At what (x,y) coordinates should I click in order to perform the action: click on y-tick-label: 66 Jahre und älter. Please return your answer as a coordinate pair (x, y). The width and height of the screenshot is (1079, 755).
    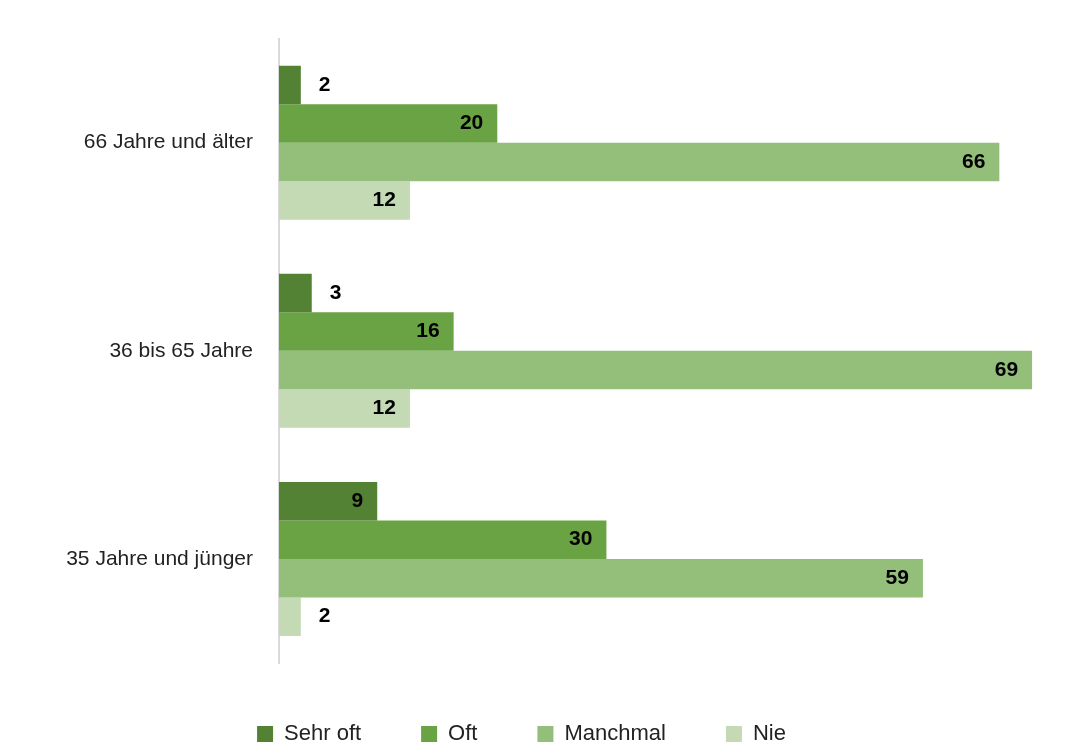
    Looking at the image, I should click on (168, 141).